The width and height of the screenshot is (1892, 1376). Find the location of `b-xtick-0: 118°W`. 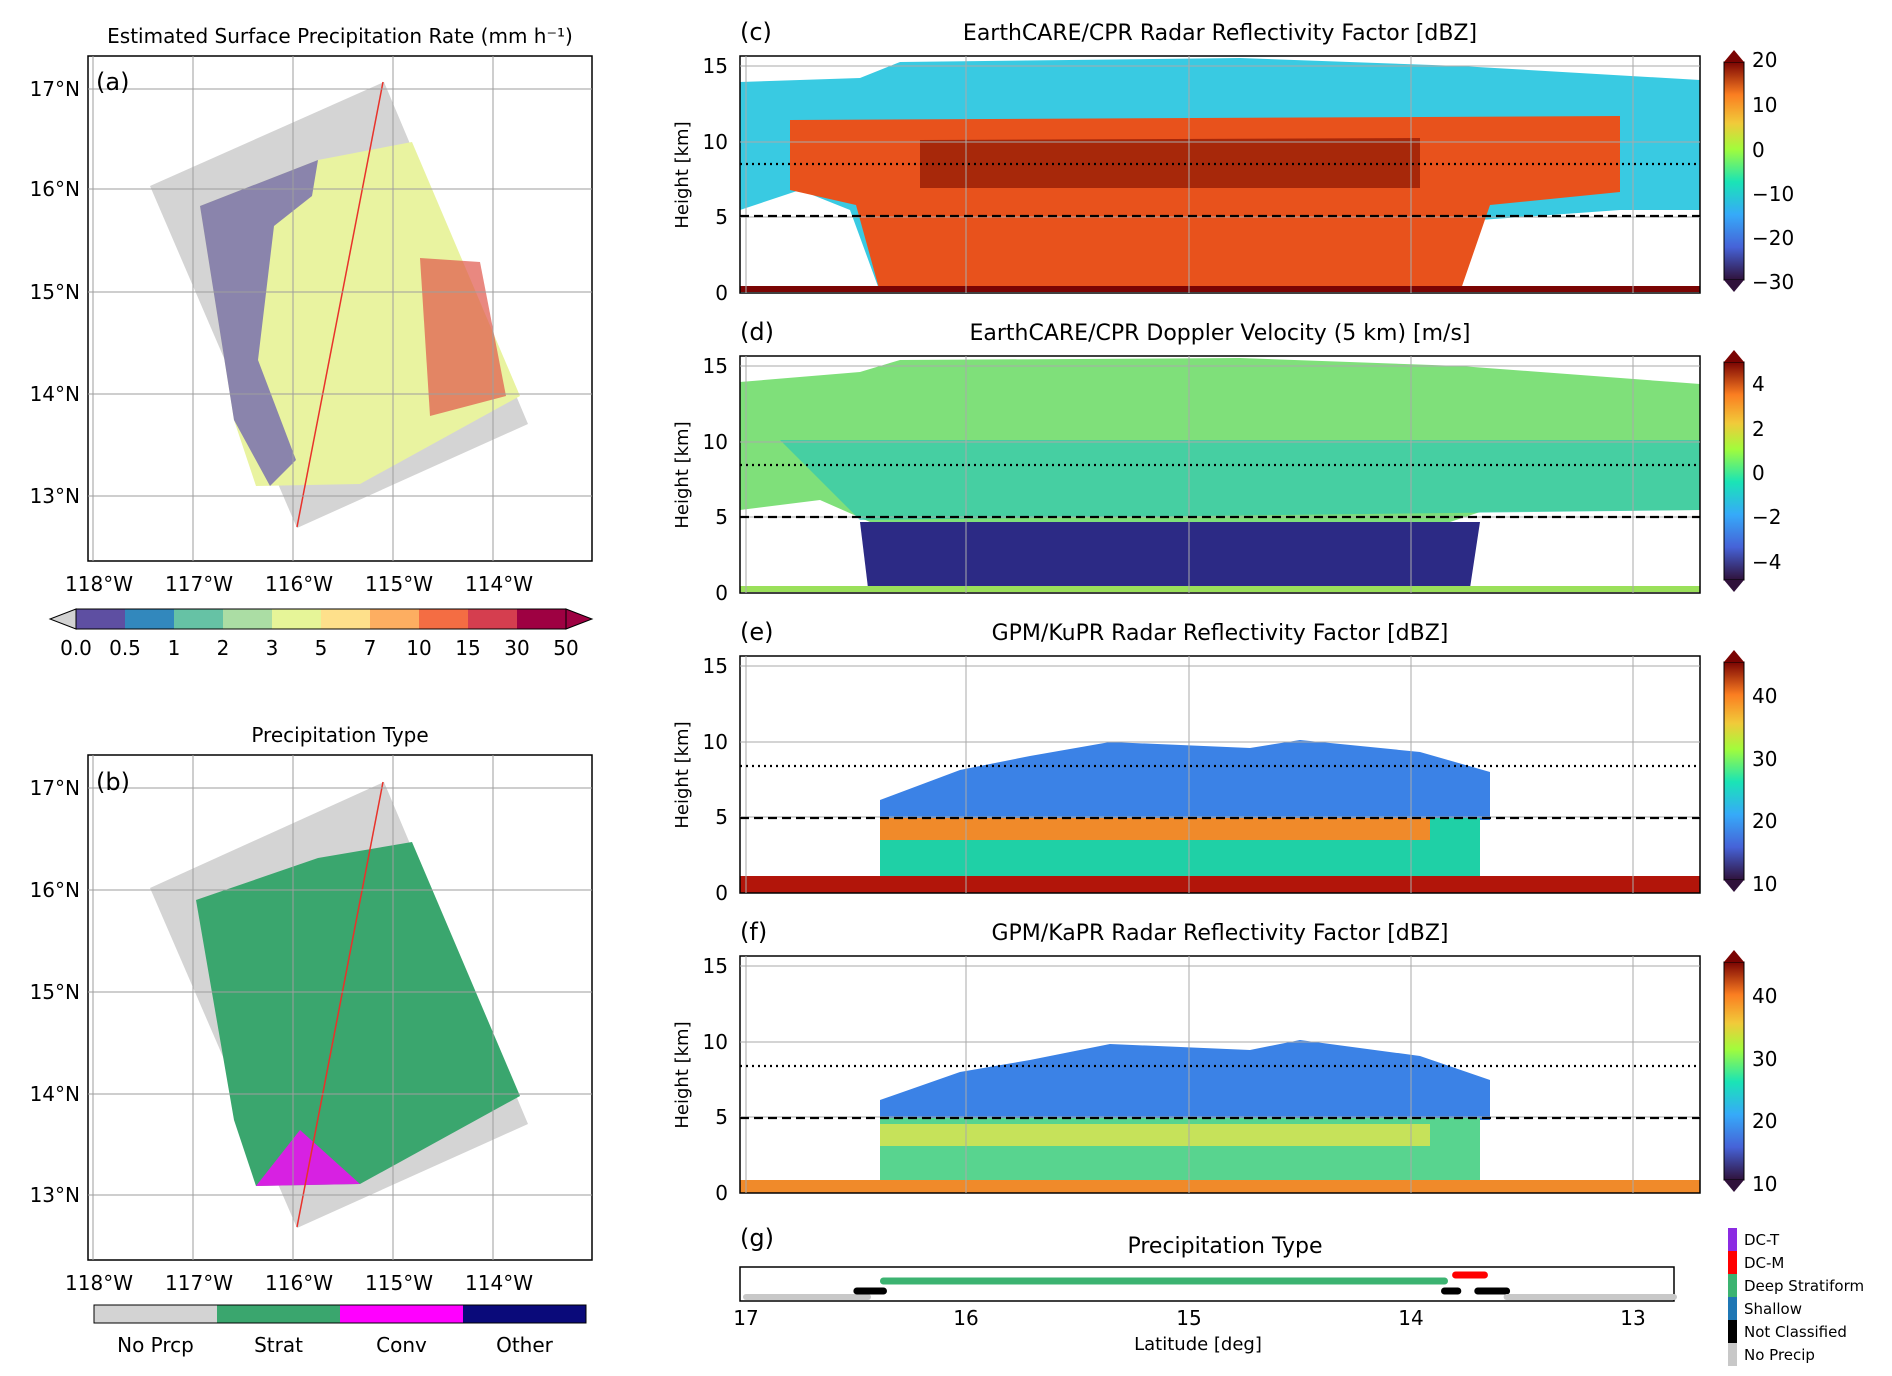

b-xtick-0: 118°W is located at coordinates (99, 1283).